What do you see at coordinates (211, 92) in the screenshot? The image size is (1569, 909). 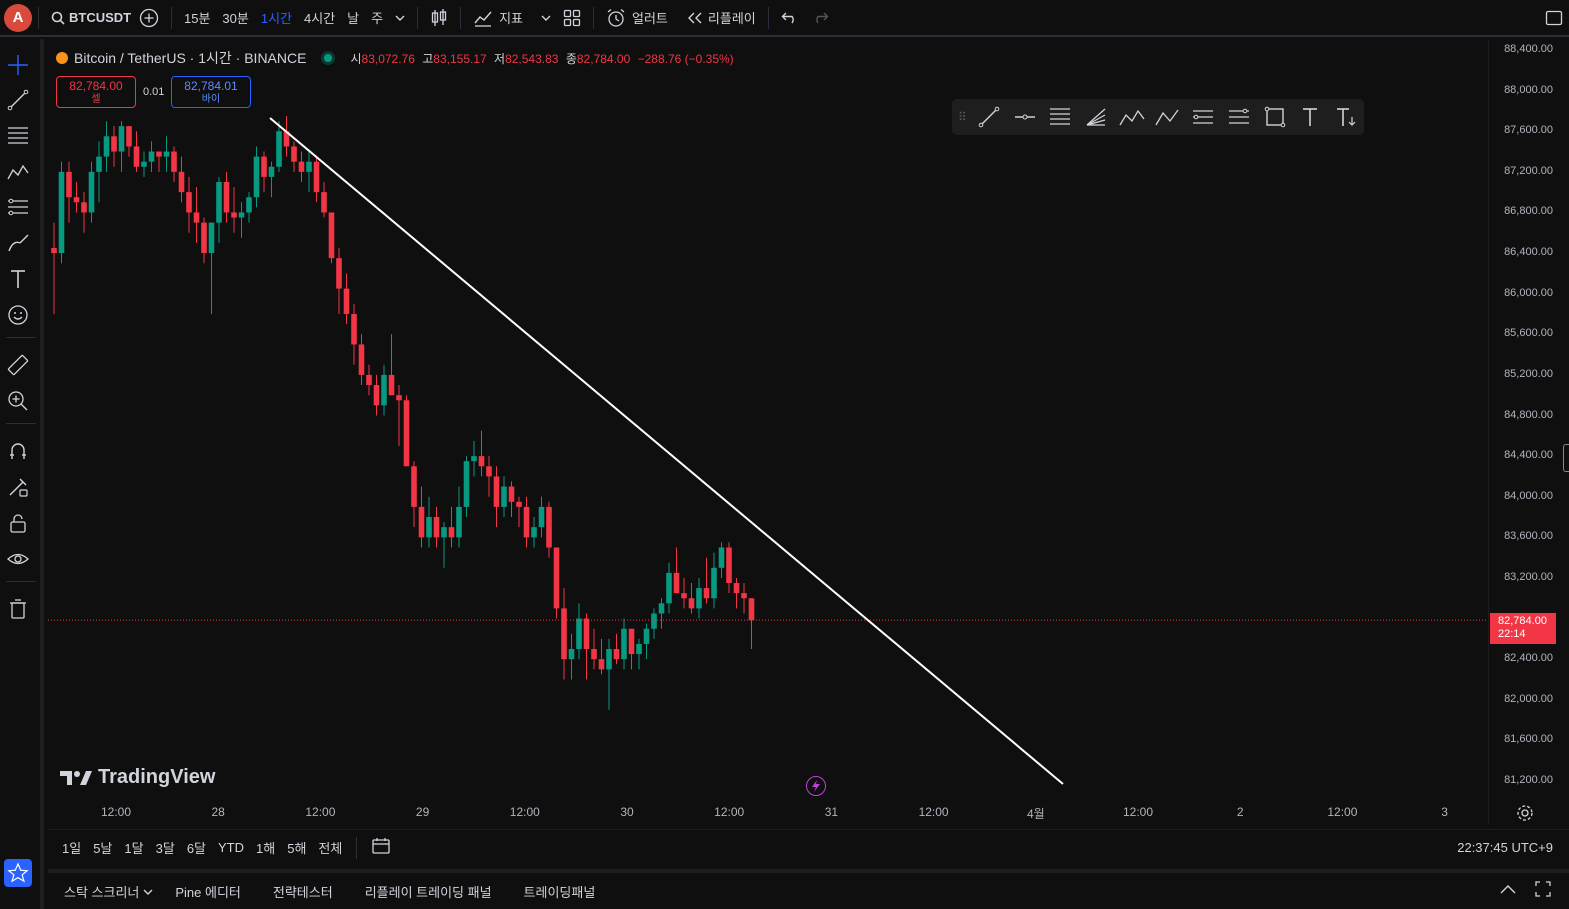 I see `buy-button: 82,784.01 바이` at bounding box center [211, 92].